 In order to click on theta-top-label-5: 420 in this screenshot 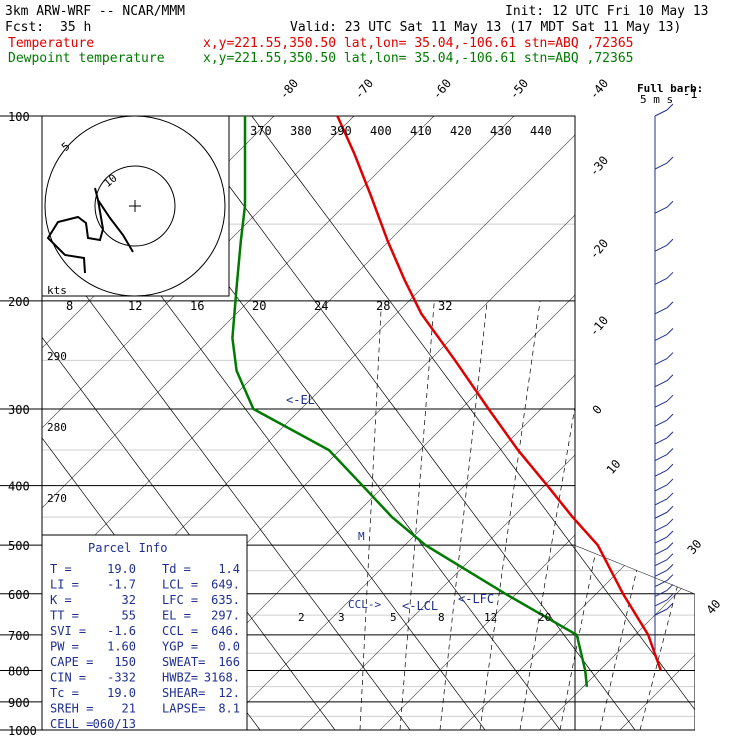, I will do `click(461, 131)`.